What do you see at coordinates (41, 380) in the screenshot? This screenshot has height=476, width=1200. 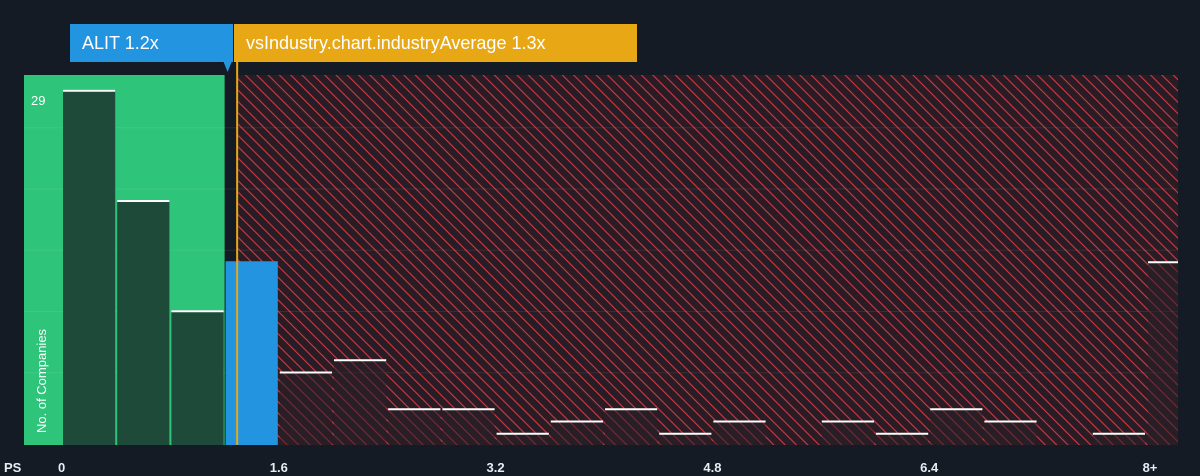 I see `y-axis-label: No. of Companies` at bounding box center [41, 380].